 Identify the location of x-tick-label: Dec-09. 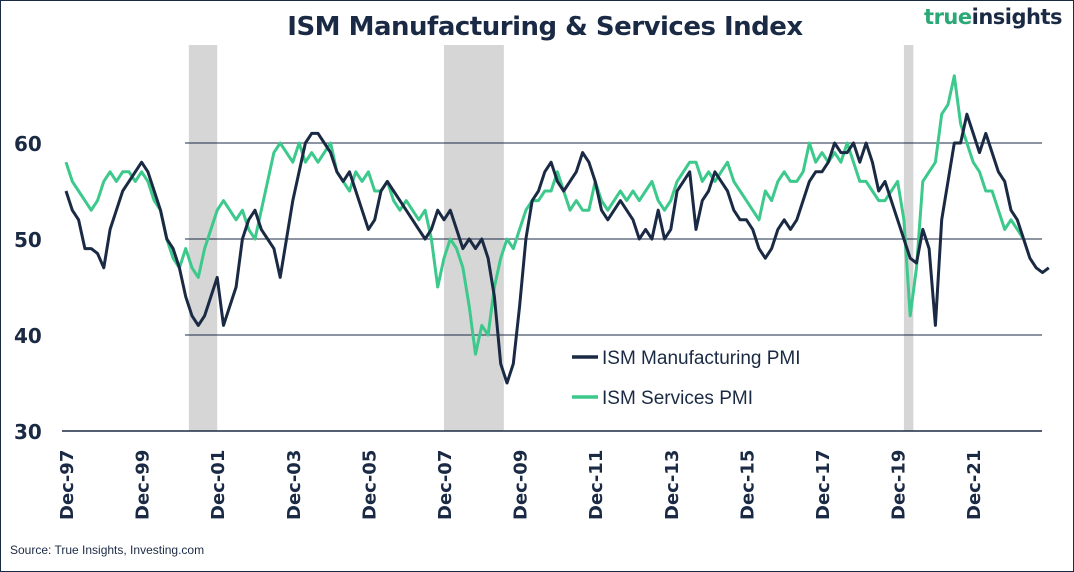
(521, 485).